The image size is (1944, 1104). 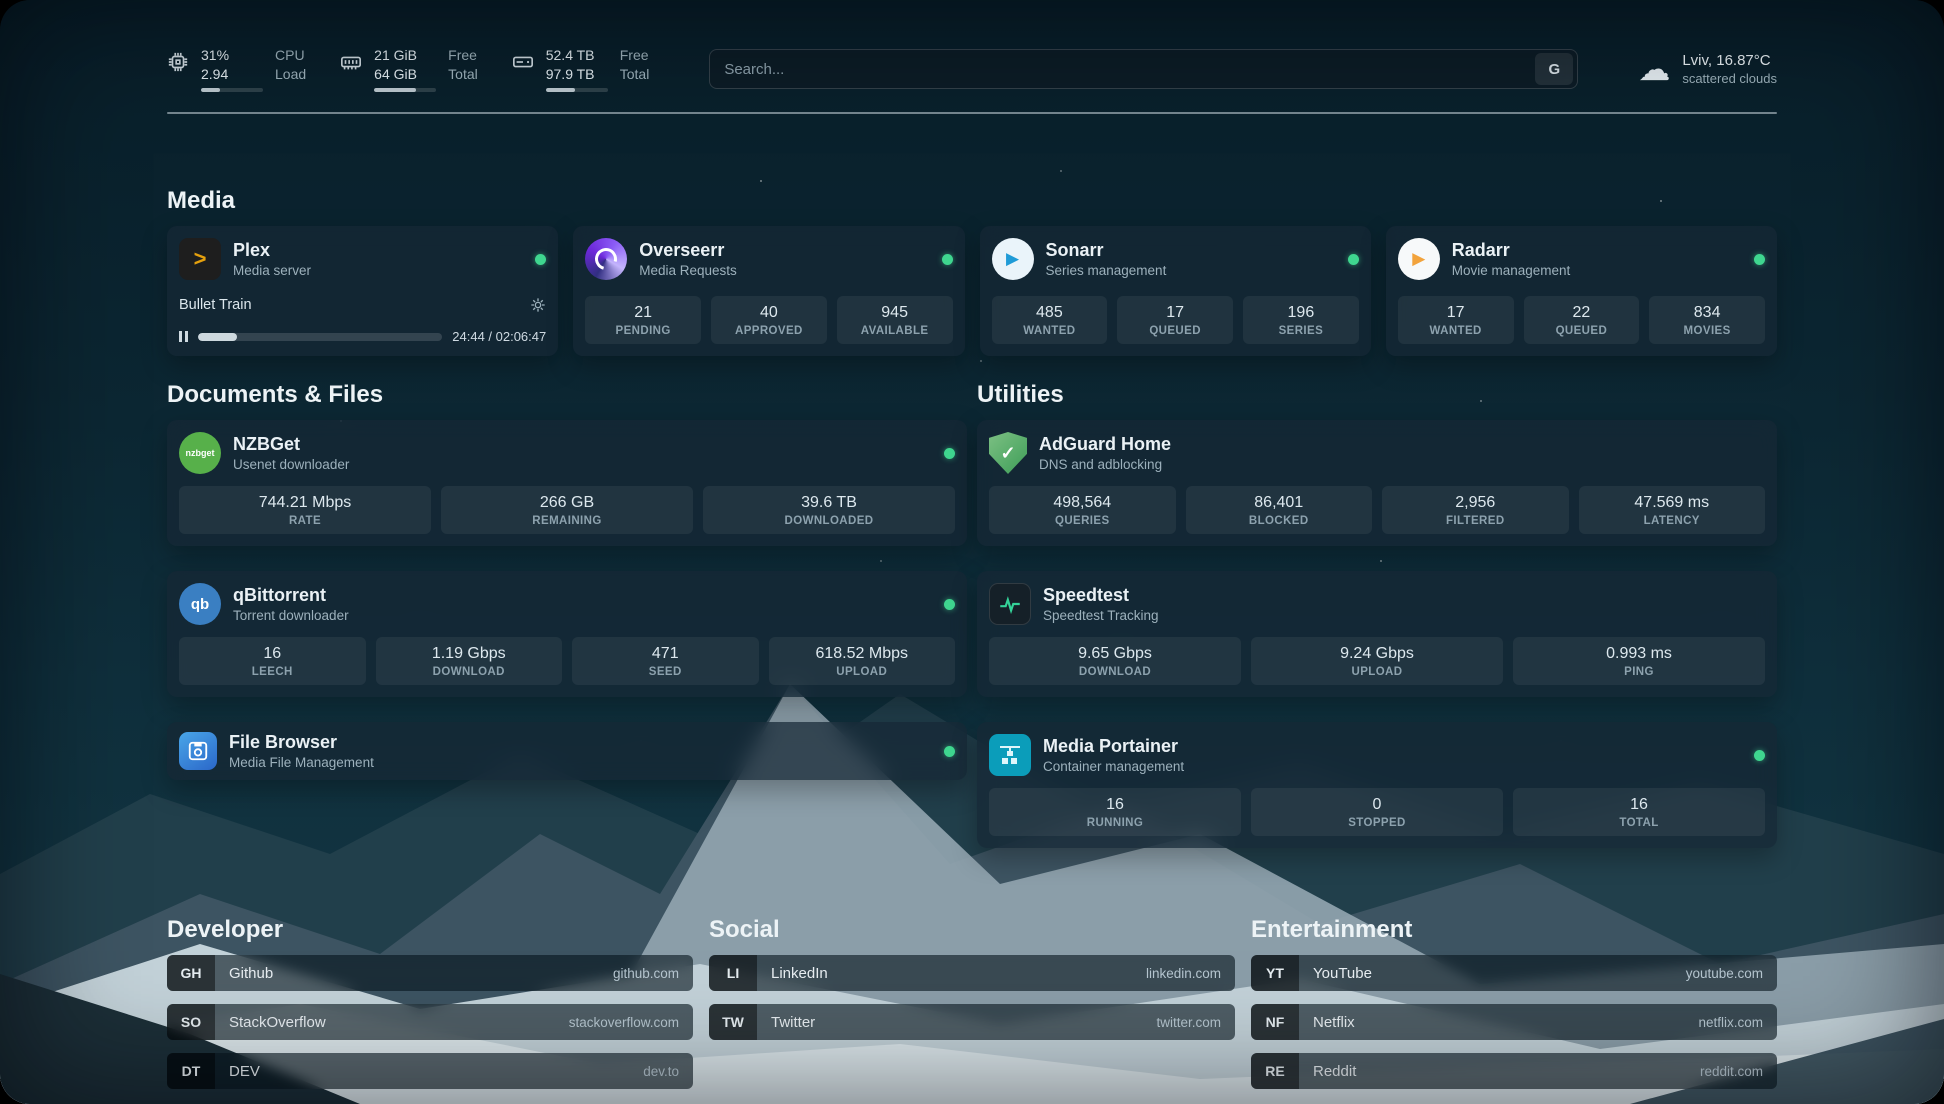 What do you see at coordinates (972, 1022) in the screenshot?
I see `bookmark-twitter: TW Twitter twitter.com` at bounding box center [972, 1022].